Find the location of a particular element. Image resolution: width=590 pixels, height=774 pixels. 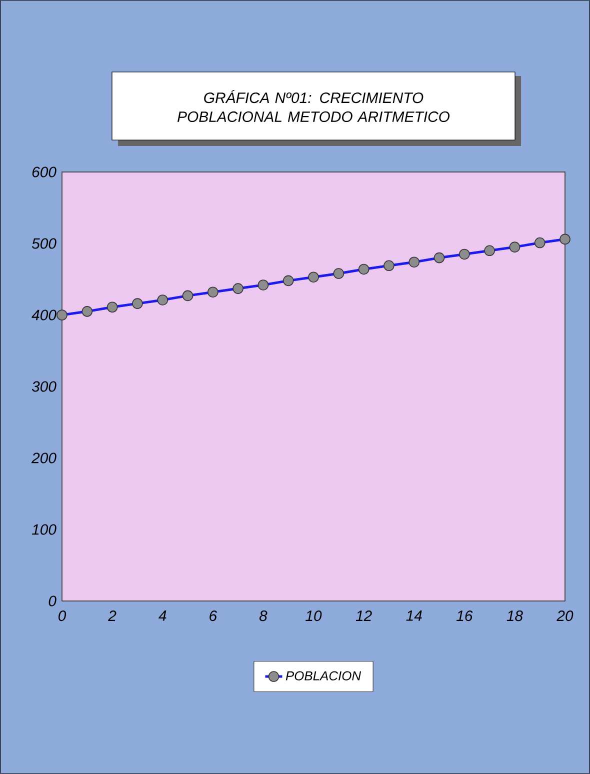

x-tick-label: 20 is located at coordinates (565, 616).